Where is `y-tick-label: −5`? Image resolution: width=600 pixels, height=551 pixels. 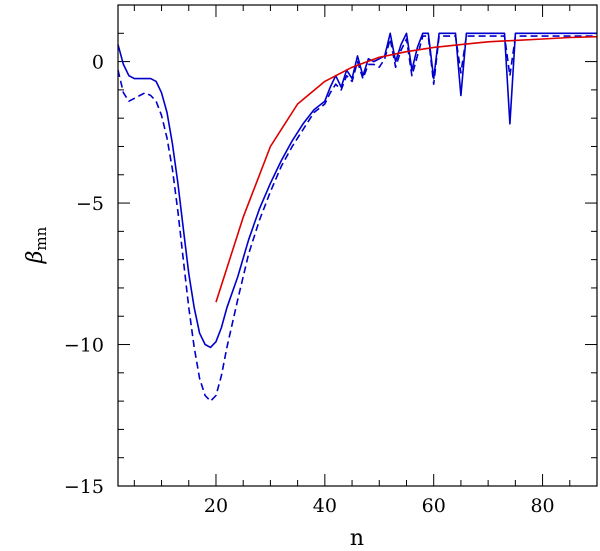 y-tick-label: −5 is located at coordinates (90, 204).